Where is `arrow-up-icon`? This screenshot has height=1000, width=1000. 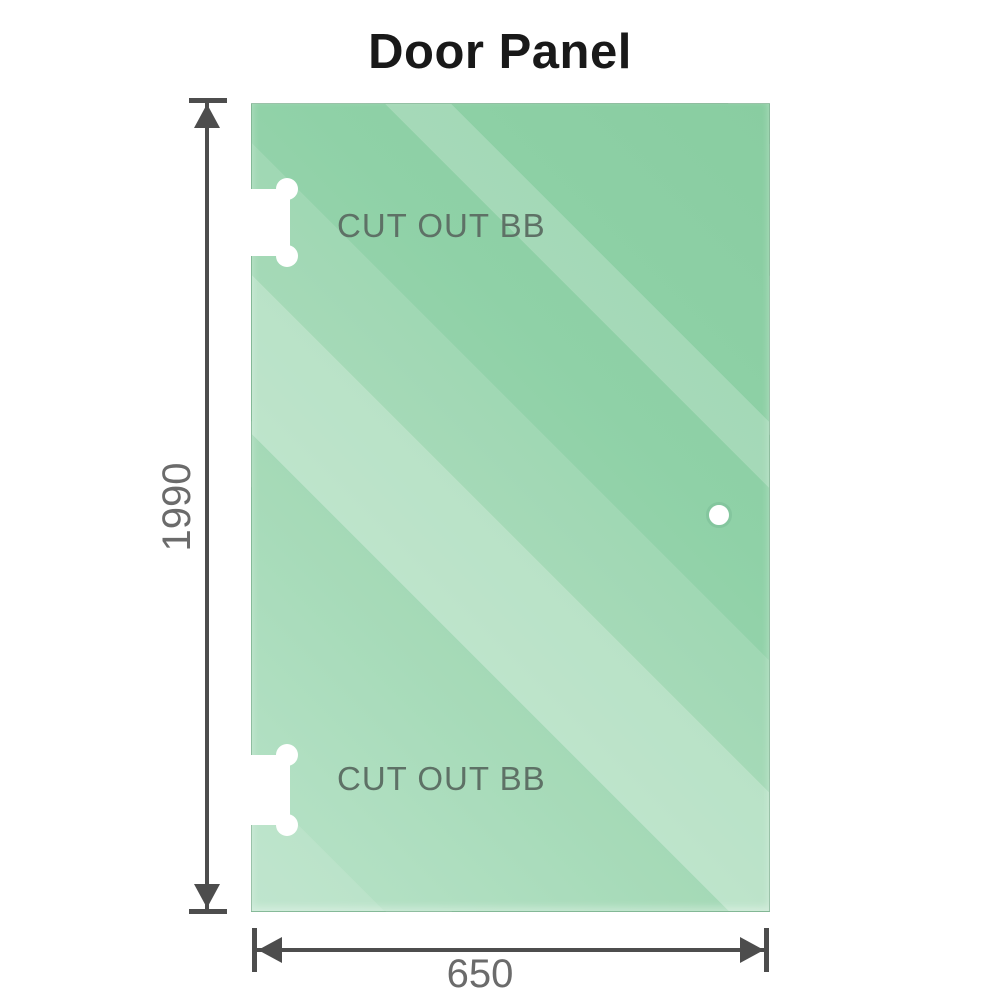
arrow-up-icon is located at coordinates (207, 116).